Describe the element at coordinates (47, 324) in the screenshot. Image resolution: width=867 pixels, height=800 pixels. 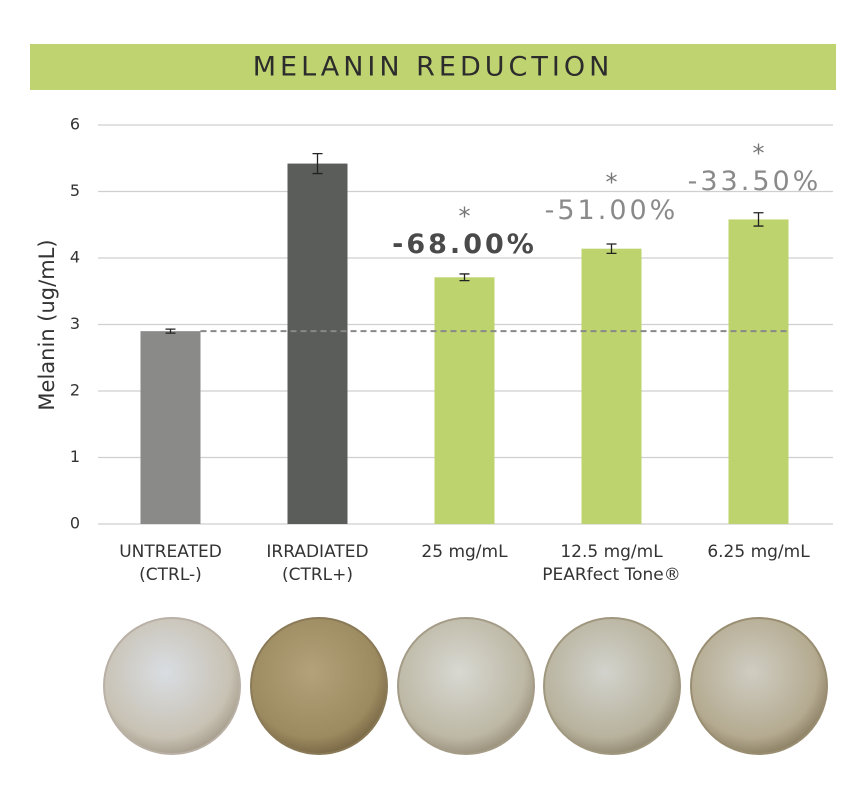
I see `y-axis-label: Melanin (ug/mL)` at that location.